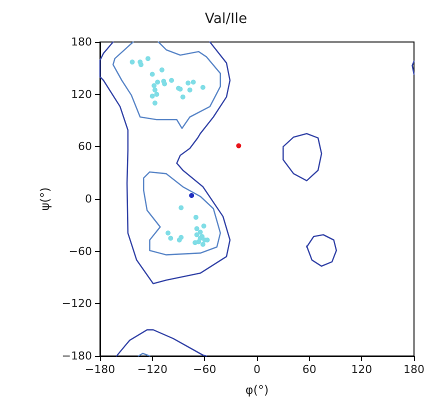 This screenshot has width=444, height=420. Describe the element at coordinates (45, 199) in the screenshot. I see `y-axis-title: ψ(°)` at that location.